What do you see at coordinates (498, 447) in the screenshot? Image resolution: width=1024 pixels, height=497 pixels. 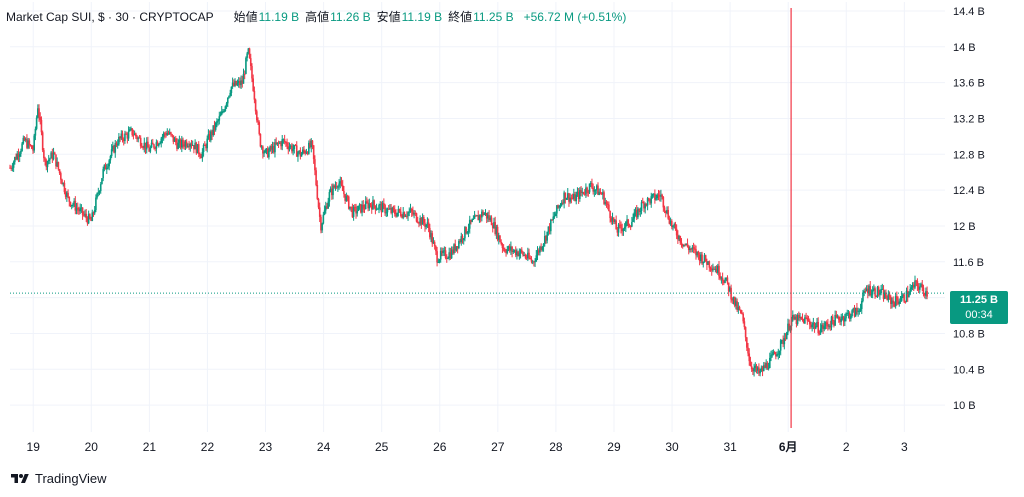 I see `x-tick-label: 27` at bounding box center [498, 447].